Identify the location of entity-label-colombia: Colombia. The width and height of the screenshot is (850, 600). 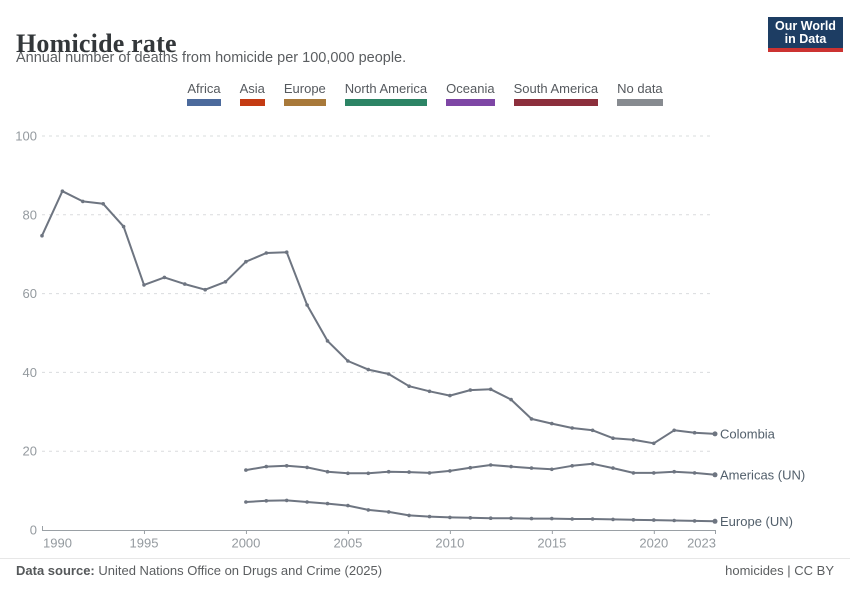
(748, 433).